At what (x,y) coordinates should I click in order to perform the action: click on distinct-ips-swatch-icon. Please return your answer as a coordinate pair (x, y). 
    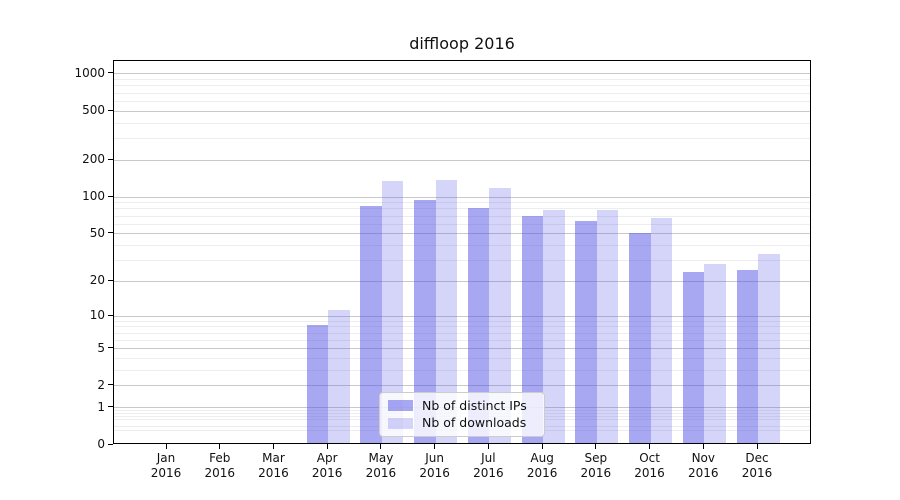
    Looking at the image, I should click on (400, 406).